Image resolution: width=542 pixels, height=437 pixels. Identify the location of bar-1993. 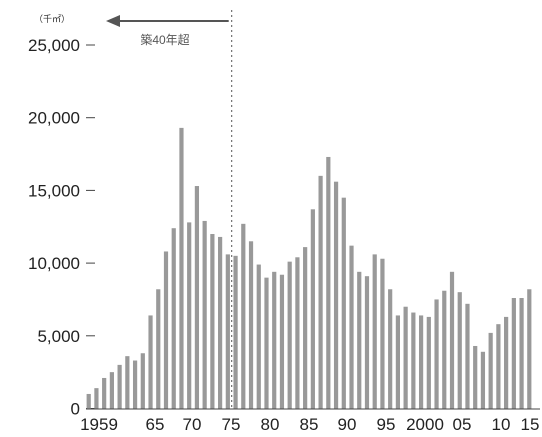
(351, 327).